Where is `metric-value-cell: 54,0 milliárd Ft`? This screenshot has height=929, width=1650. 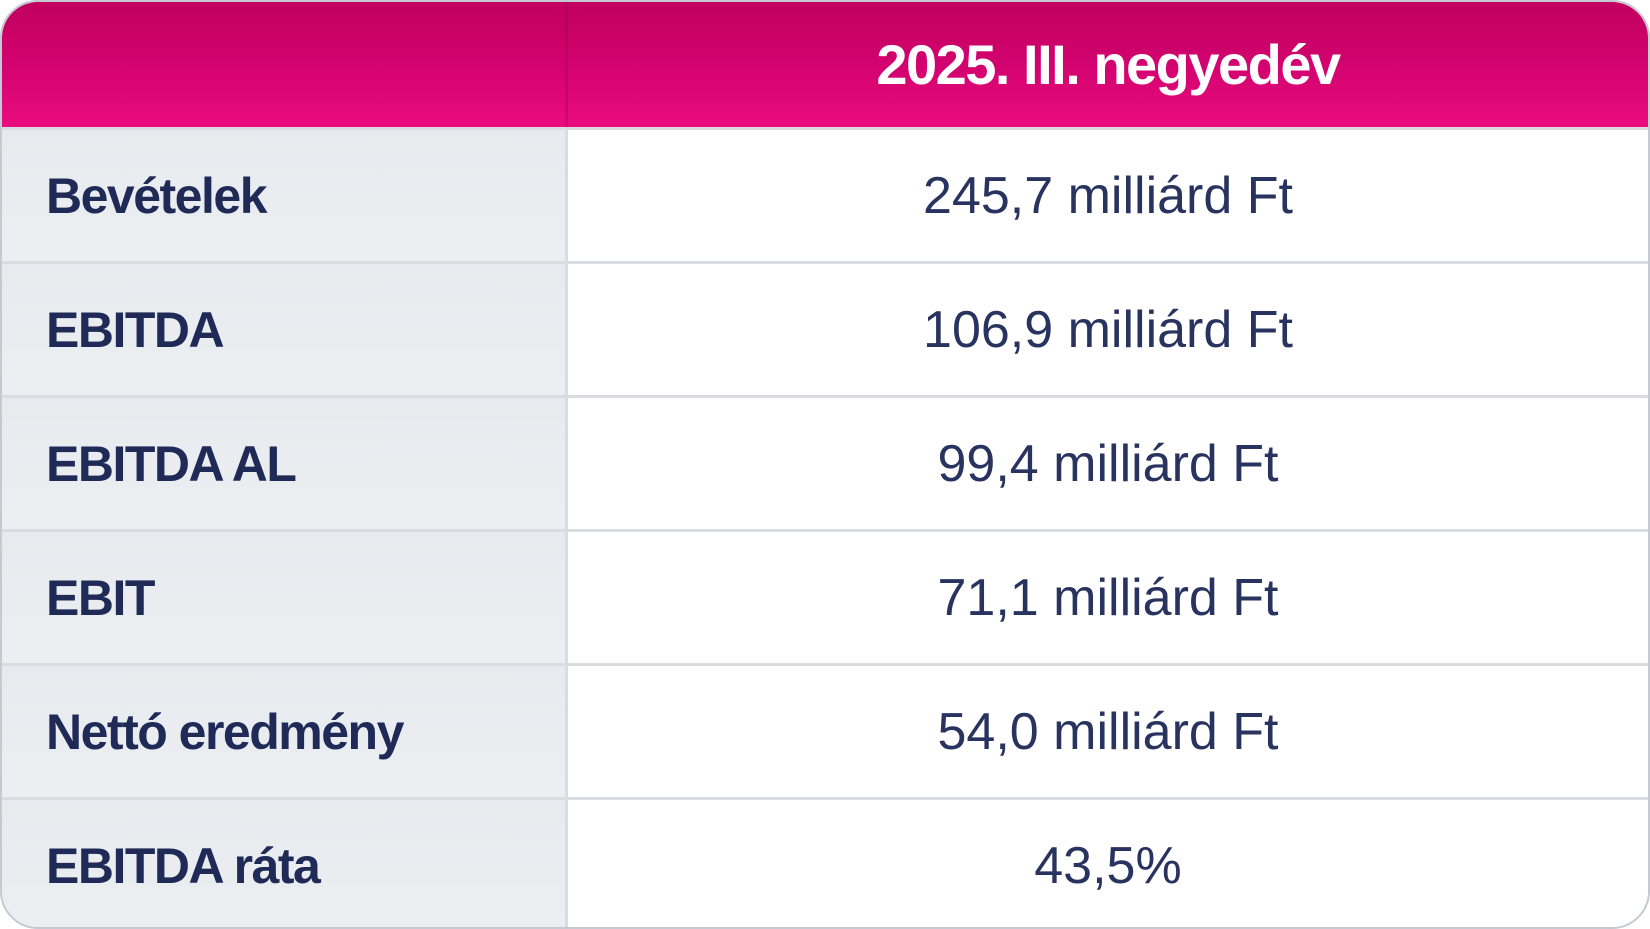 metric-value-cell: 54,0 milliárd Ft is located at coordinates (1108, 731).